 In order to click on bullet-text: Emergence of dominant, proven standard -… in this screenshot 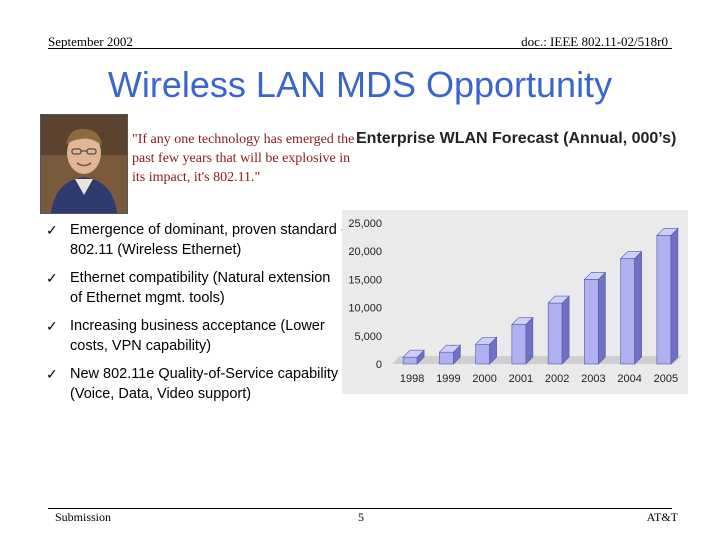, I will do `click(208, 240)`.